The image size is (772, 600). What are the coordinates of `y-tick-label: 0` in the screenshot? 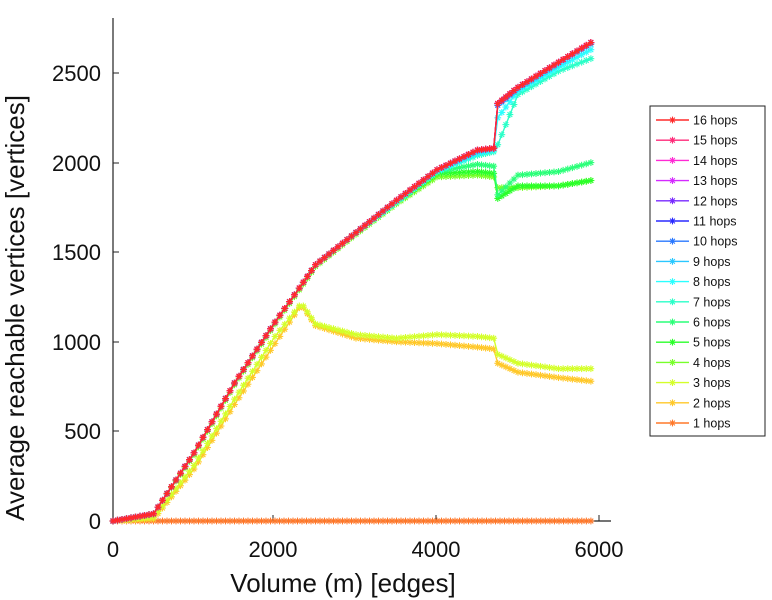 It's located at (95, 521).